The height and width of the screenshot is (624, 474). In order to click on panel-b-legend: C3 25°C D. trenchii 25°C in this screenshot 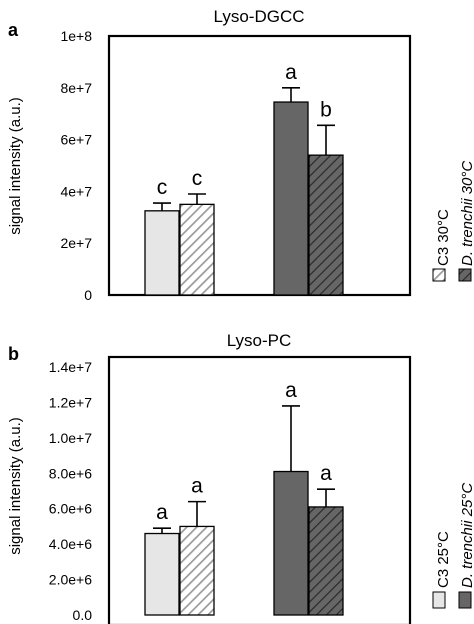, I will do `click(453, 546)`.